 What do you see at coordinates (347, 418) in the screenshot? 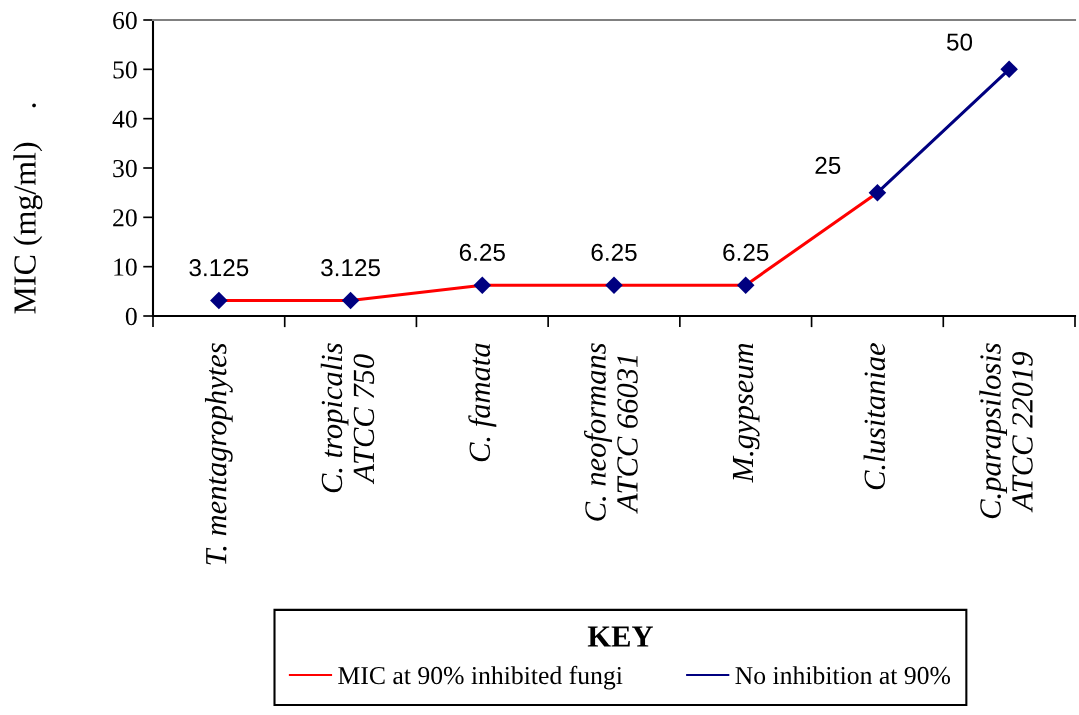
I see `x-tick-label: C. tropicalis ATCC 750` at bounding box center [347, 418].